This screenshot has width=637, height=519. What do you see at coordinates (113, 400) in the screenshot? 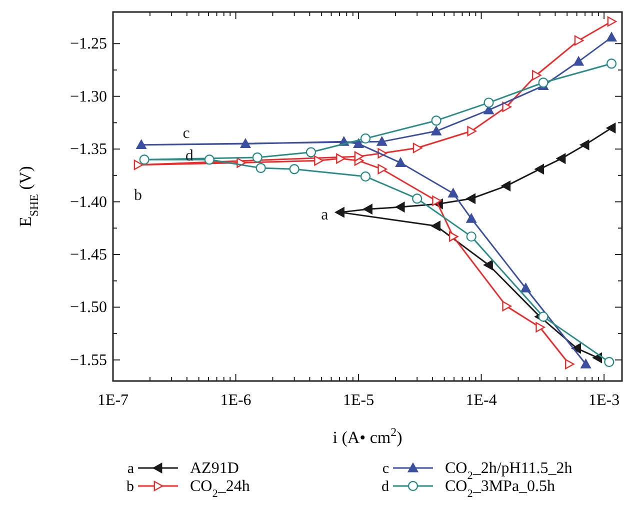
I see `x-tick-label: 1E-7` at bounding box center [113, 400].